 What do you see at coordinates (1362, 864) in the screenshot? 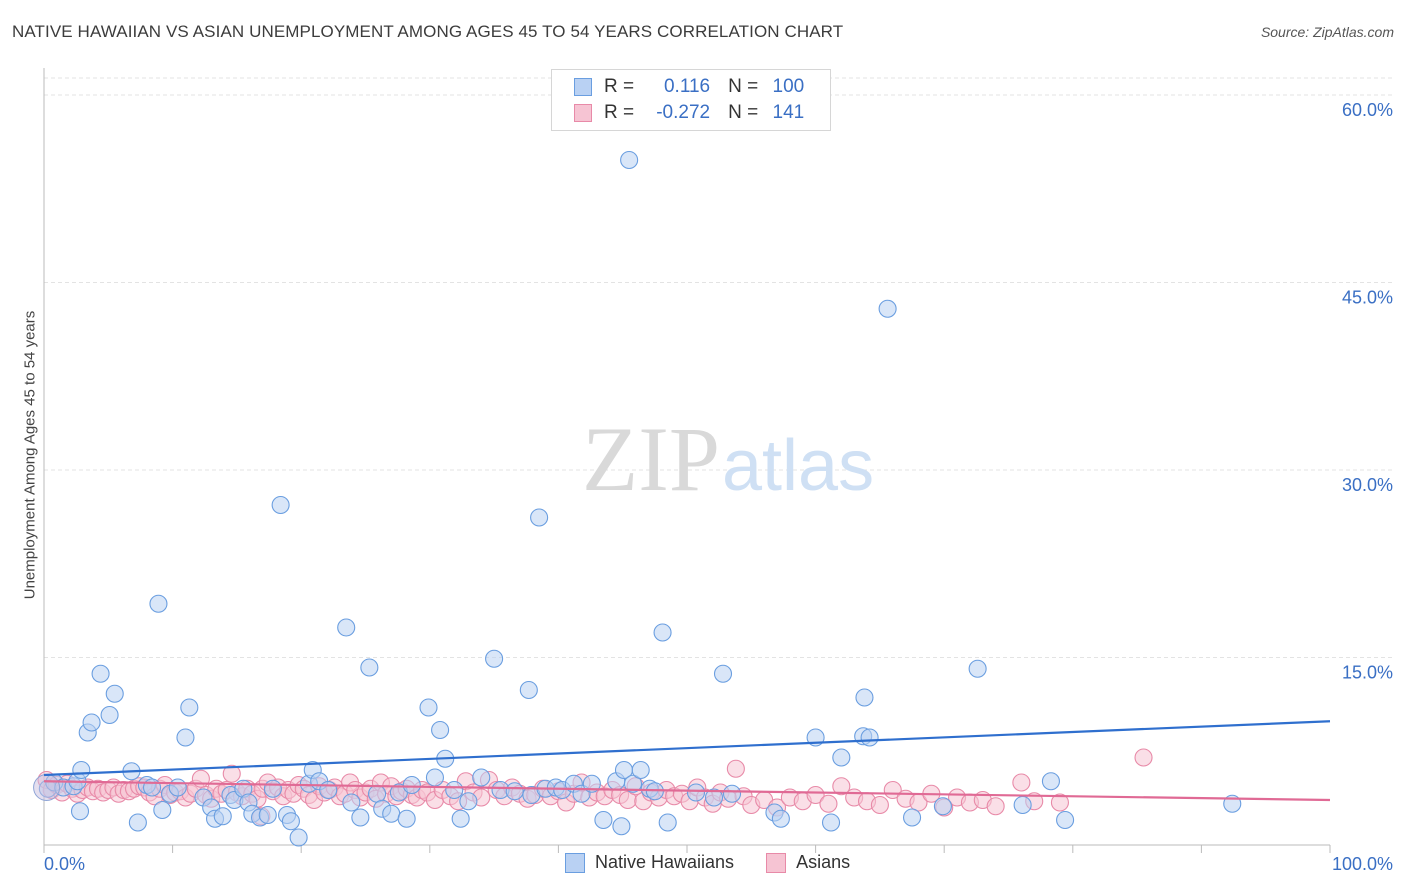
I see `x-tick-label: 100.0%` at bounding box center [1362, 864].